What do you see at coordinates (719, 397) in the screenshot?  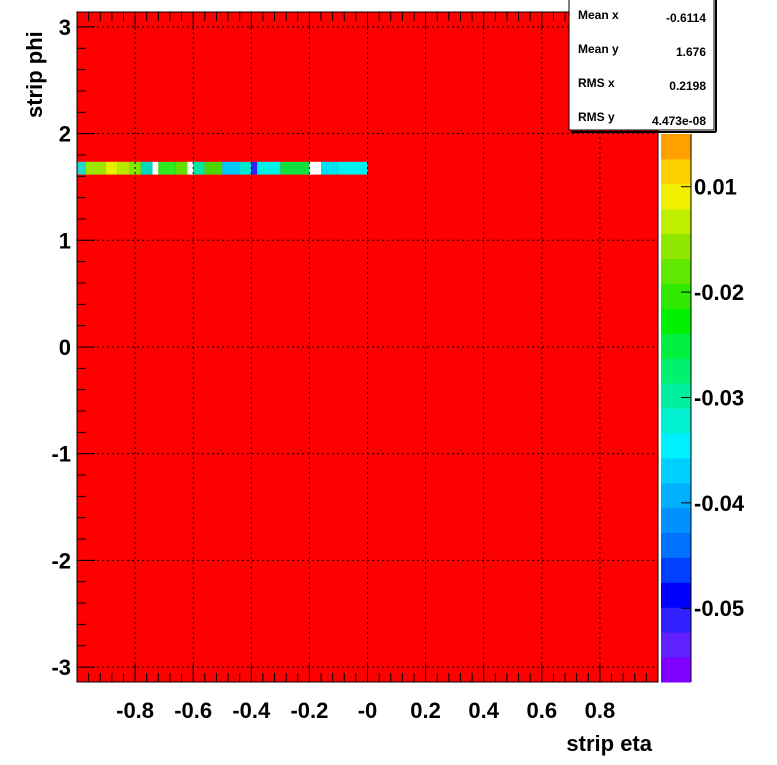 I see `colorbar-tick-label-2: -0.03` at bounding box center [719, 397].